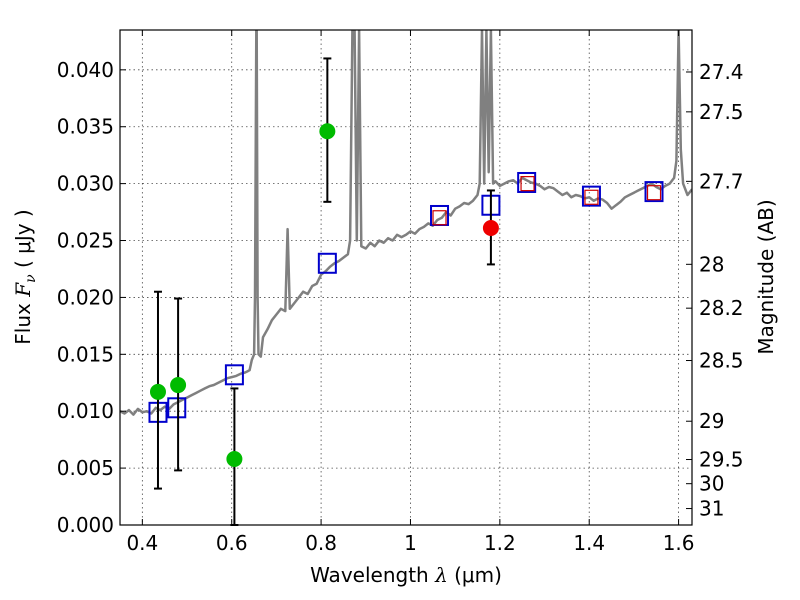 The height and width of the screenshot is (600, 800). What do you see at coordinates (721, 181) in the screenshot?
I see `mag-tick-label: 27.7` at bounding box center [721, 181].